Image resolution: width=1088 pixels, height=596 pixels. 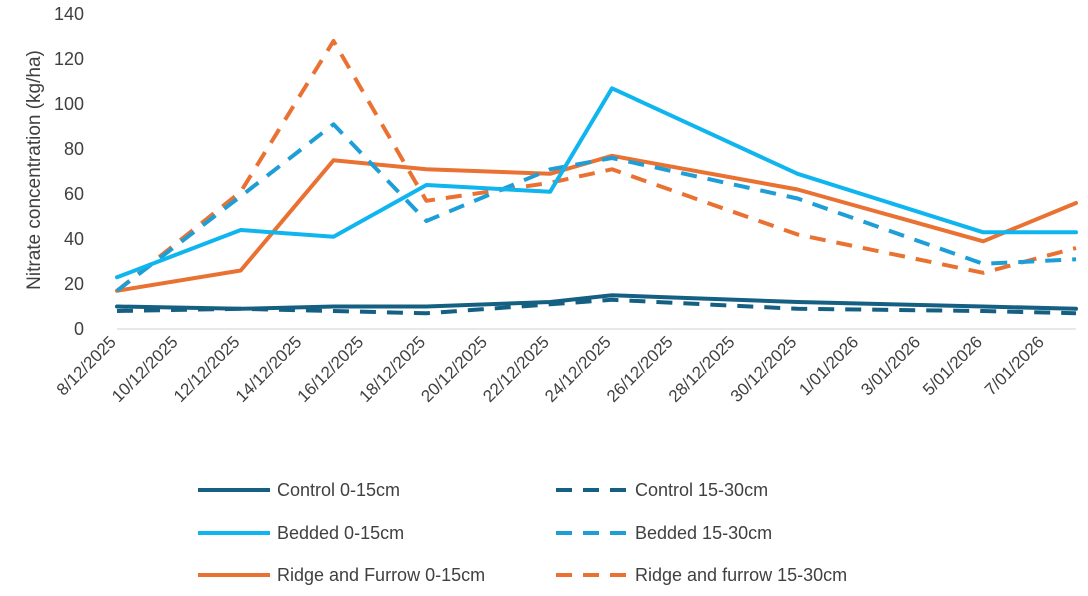 What do you see at coordinates (454, 369) in the screenshot?
I see `x-tick-label: 20/12/2025` at bounding box center [454, 369].